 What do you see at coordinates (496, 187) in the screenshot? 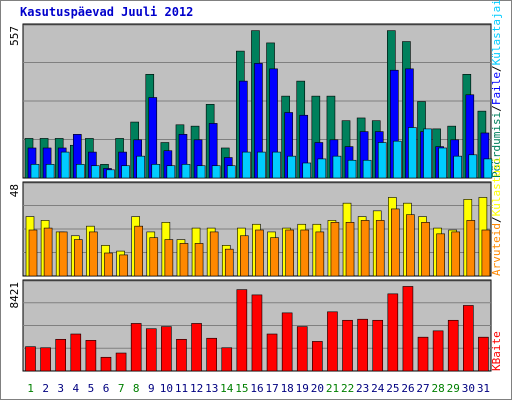
I see `legend-entry: Külastusi` at bounding box center [496, 187].